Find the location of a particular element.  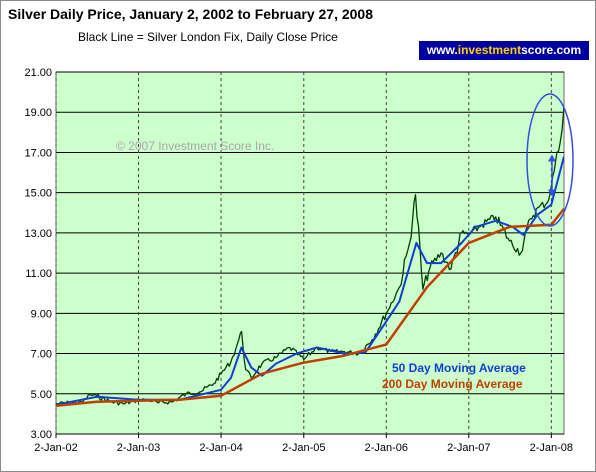

site-suffix: score.com is located at coordinates (551, 50).